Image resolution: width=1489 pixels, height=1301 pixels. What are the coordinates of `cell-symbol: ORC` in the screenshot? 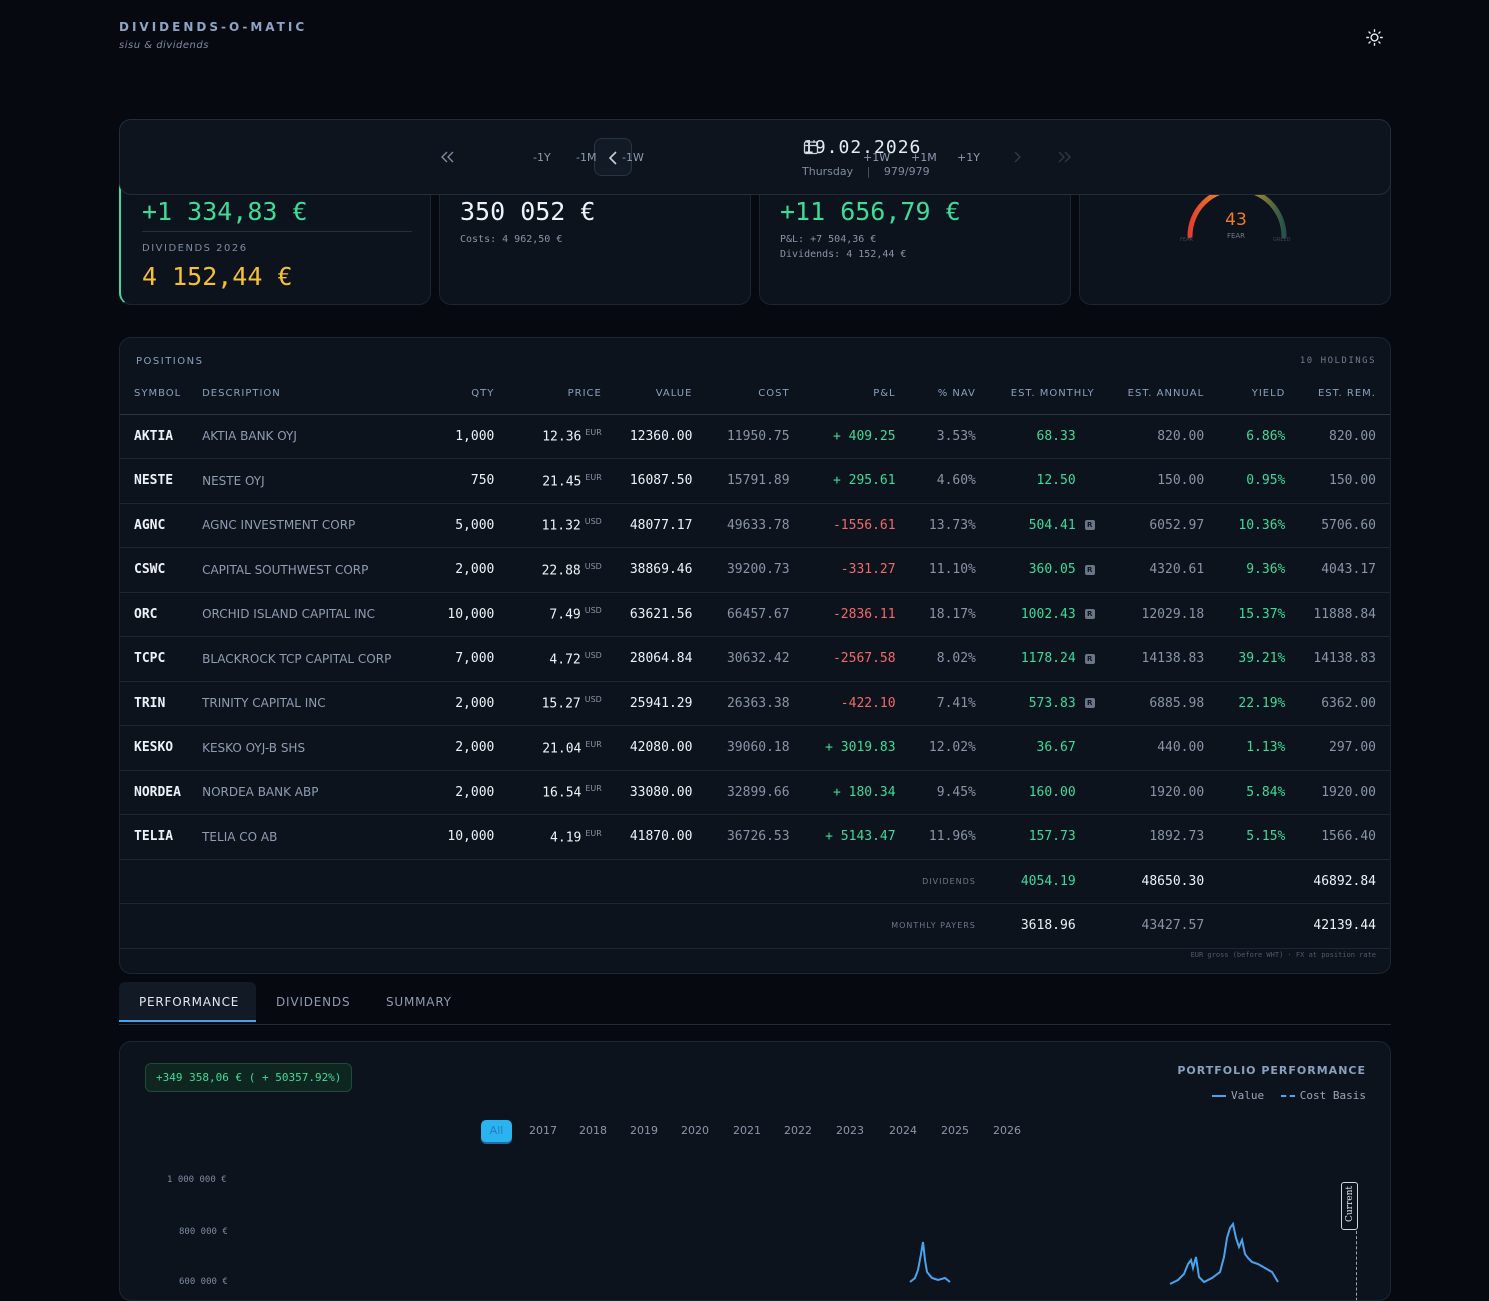 It's located at (161, 614).